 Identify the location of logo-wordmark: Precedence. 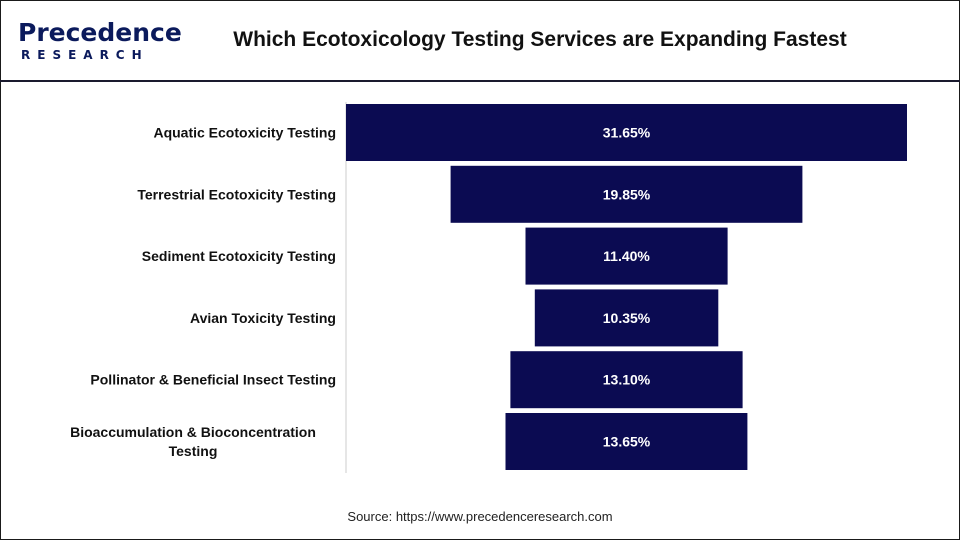
(100, 32).